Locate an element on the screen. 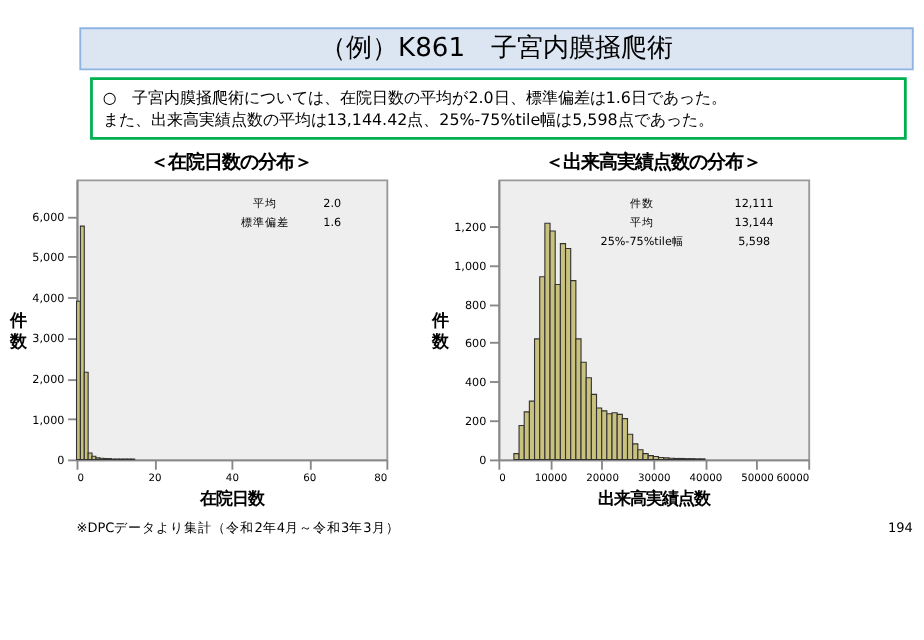  text: 件数 is located at coordinates (17, 330).